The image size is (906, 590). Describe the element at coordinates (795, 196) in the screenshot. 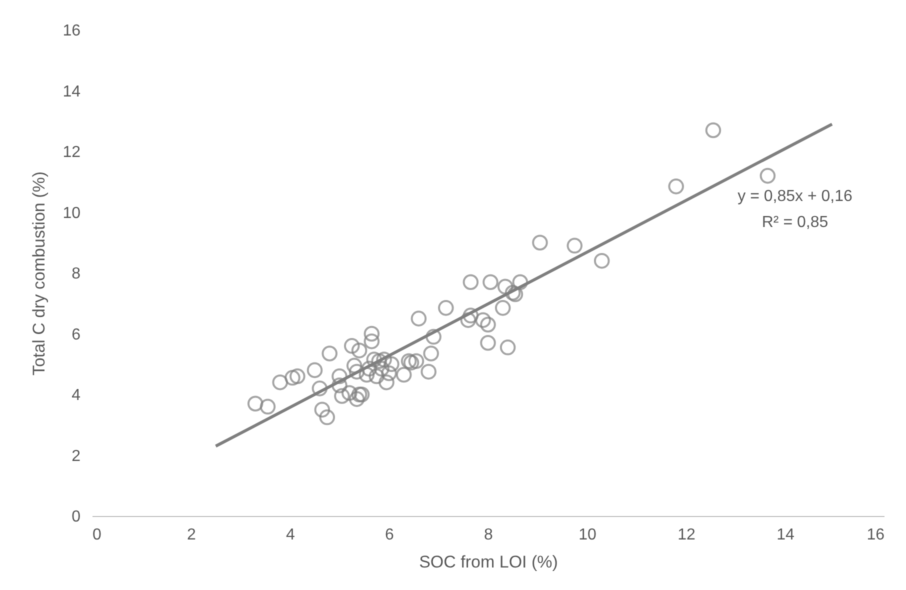

I see `annotation: y = 0,85x + 0,16` at that location.